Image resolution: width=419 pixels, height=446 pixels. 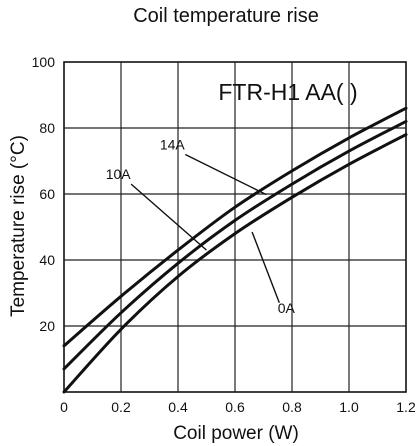 What do you see at coordinates (173, 144) in the screenshot?
I see `annotation-14a-label: 14A` at bounding box center [173, 144].